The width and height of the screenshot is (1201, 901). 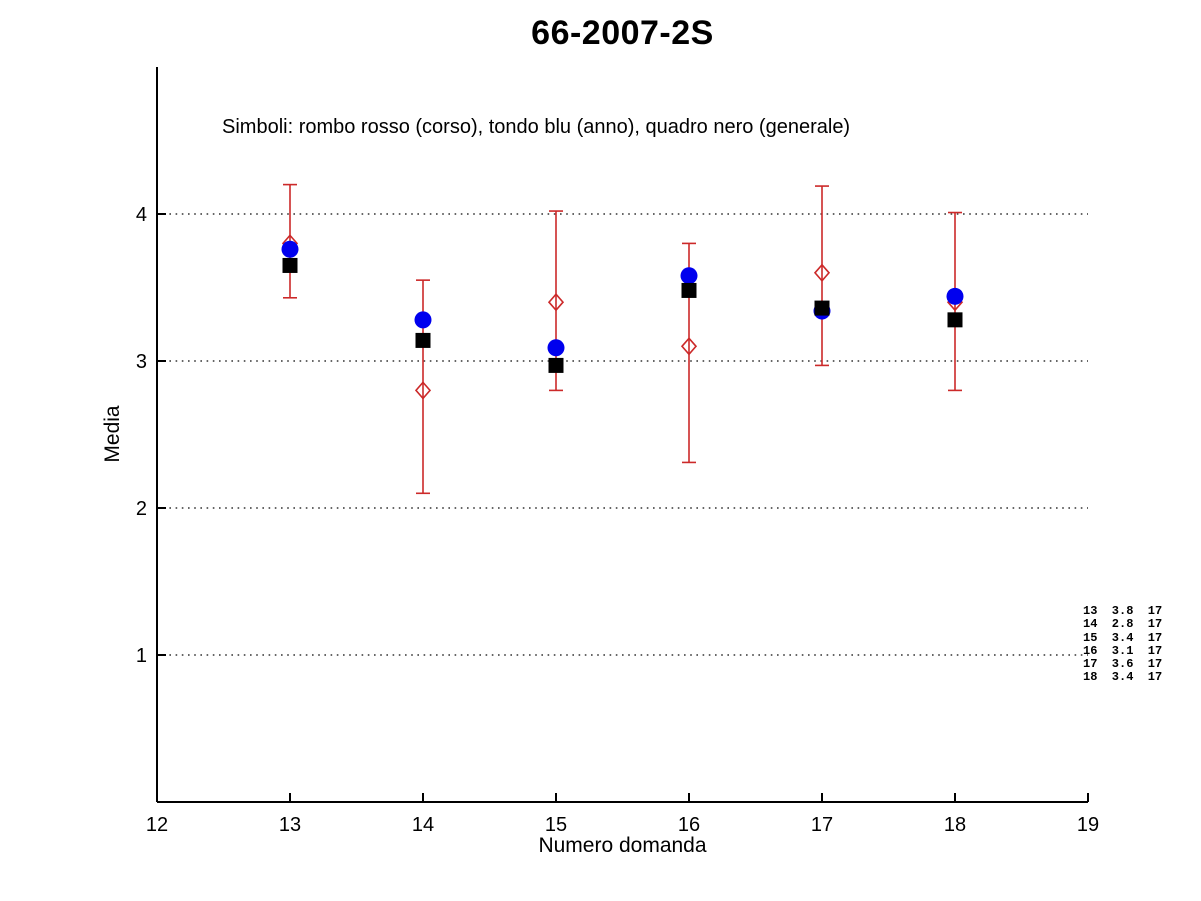 What do you see at coordinates (689, 825) in the screenshot?
I see `x-tick-label-16: 16` at bounding box center [689, 825].